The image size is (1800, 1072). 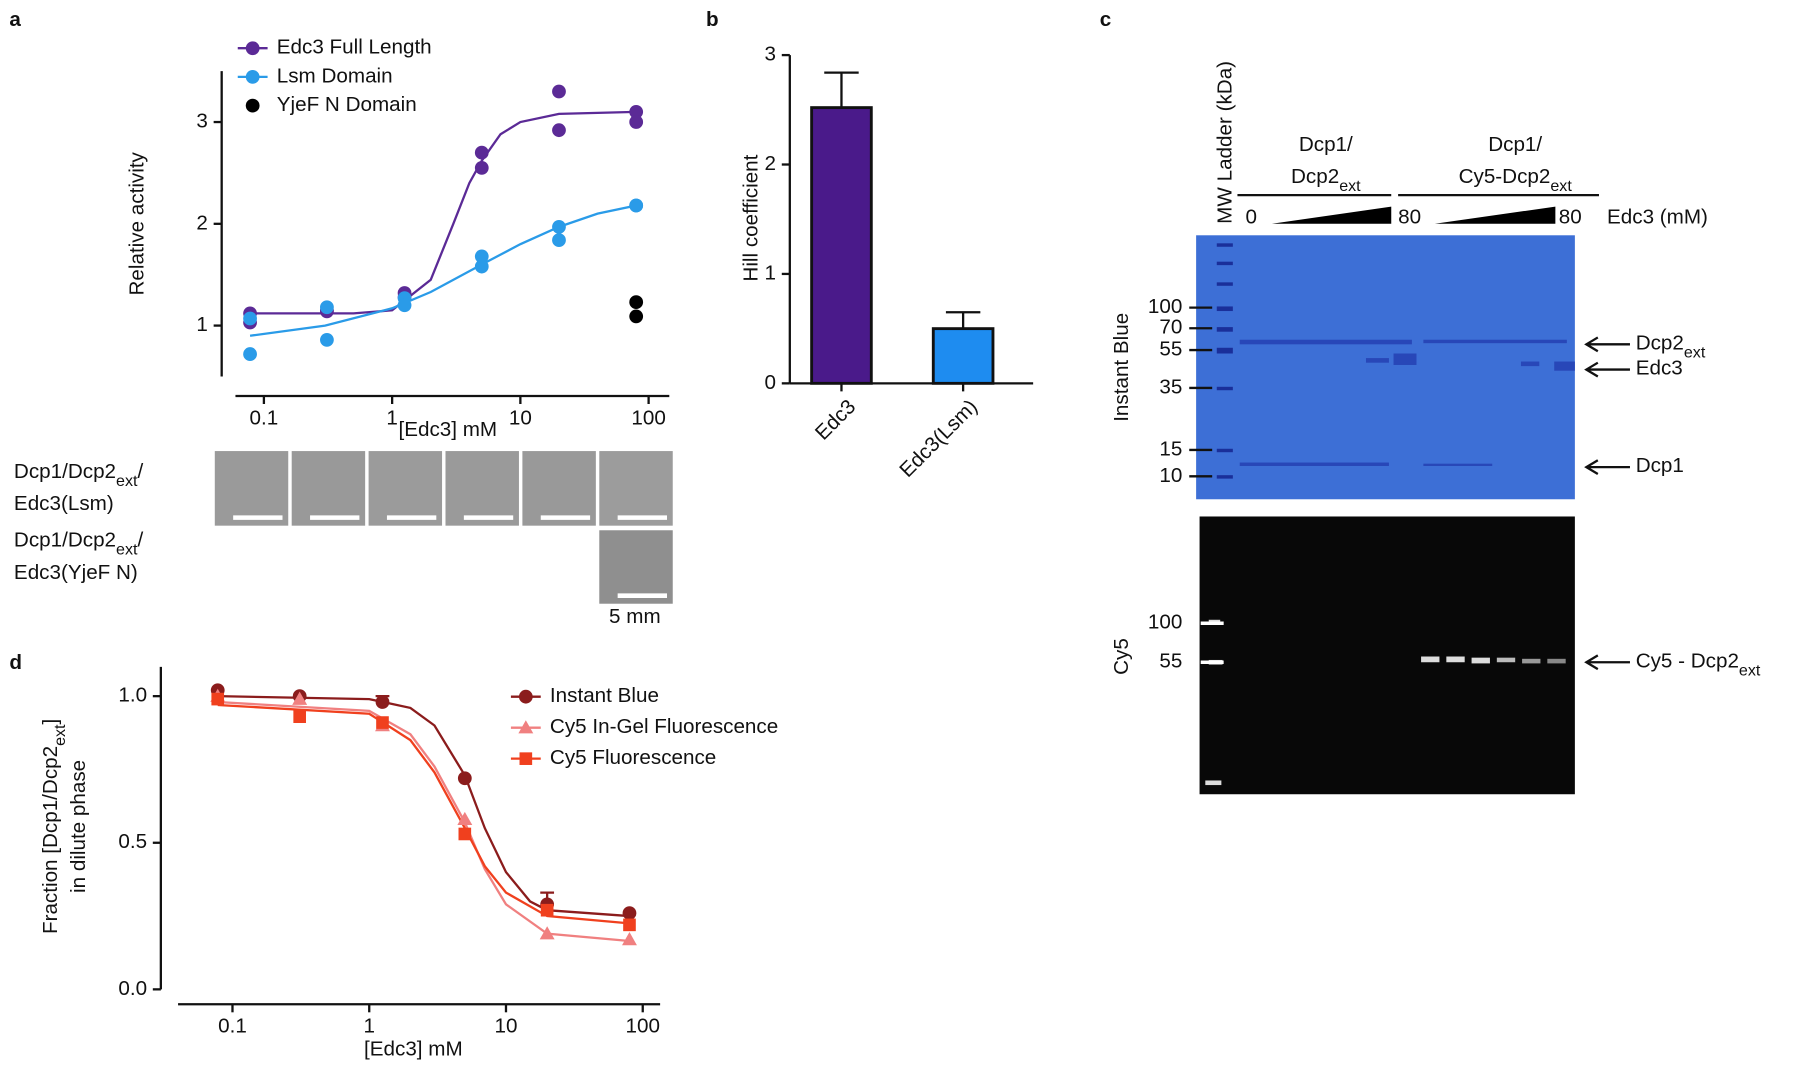 I want to click on stain-label: Cy5, so click(x=1121, y=656).